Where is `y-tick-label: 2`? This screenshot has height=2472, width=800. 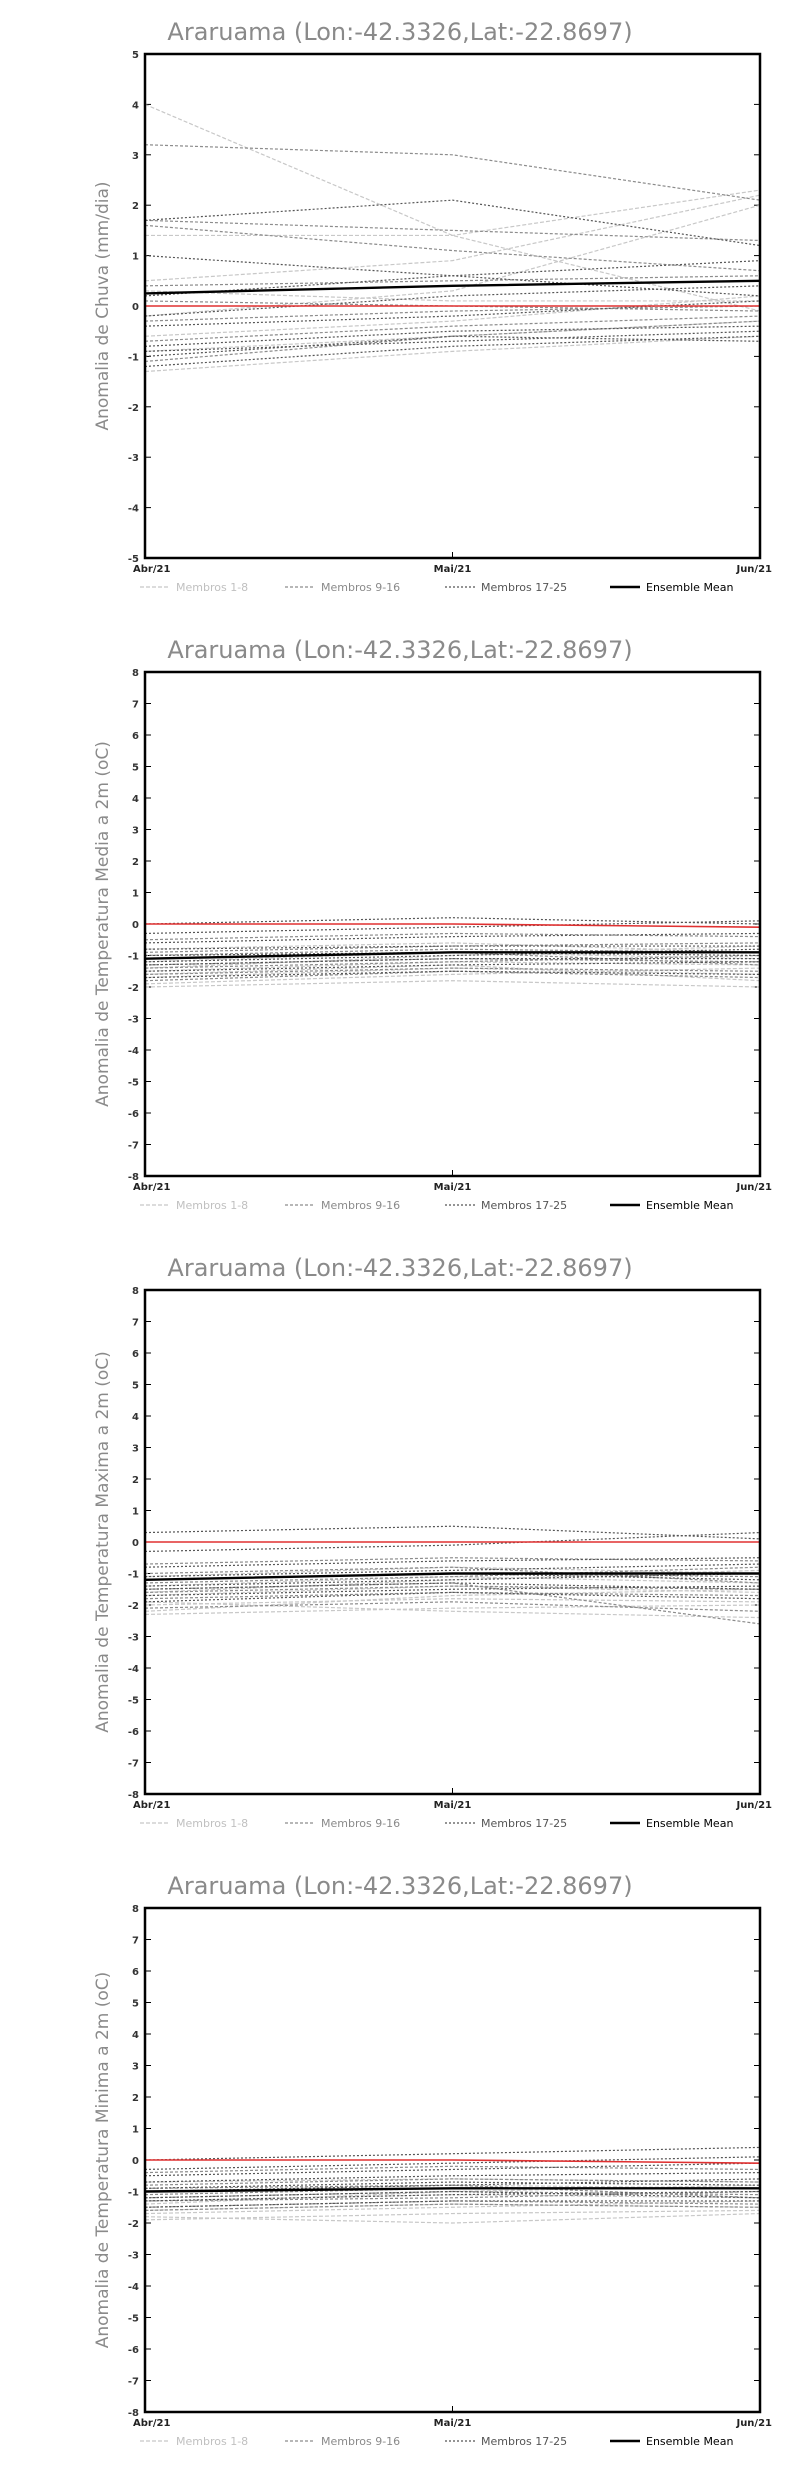
y-tick-label: 2 is located at coordinates (135, 862).